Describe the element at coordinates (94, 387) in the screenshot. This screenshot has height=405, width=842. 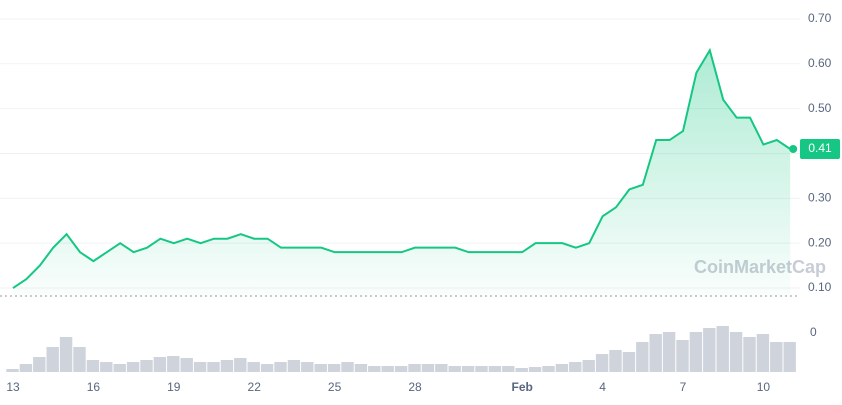
I see `x-tick-label: 16` at that location.